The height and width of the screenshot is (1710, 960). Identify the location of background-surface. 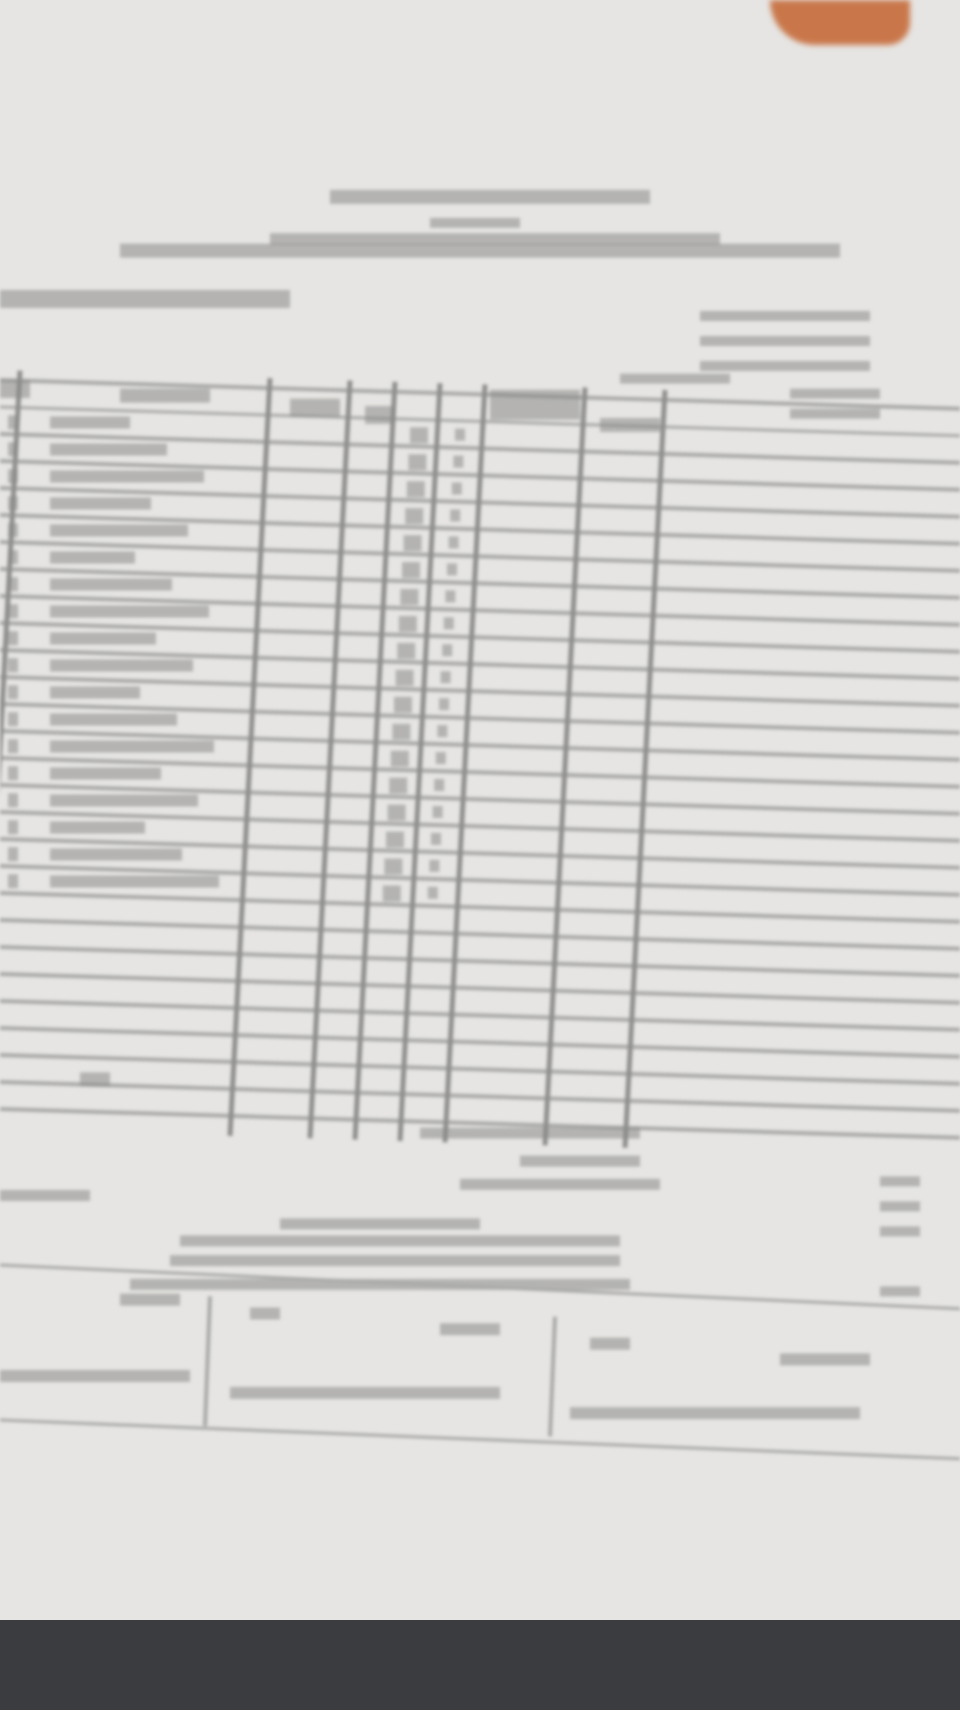
(480, 1665).